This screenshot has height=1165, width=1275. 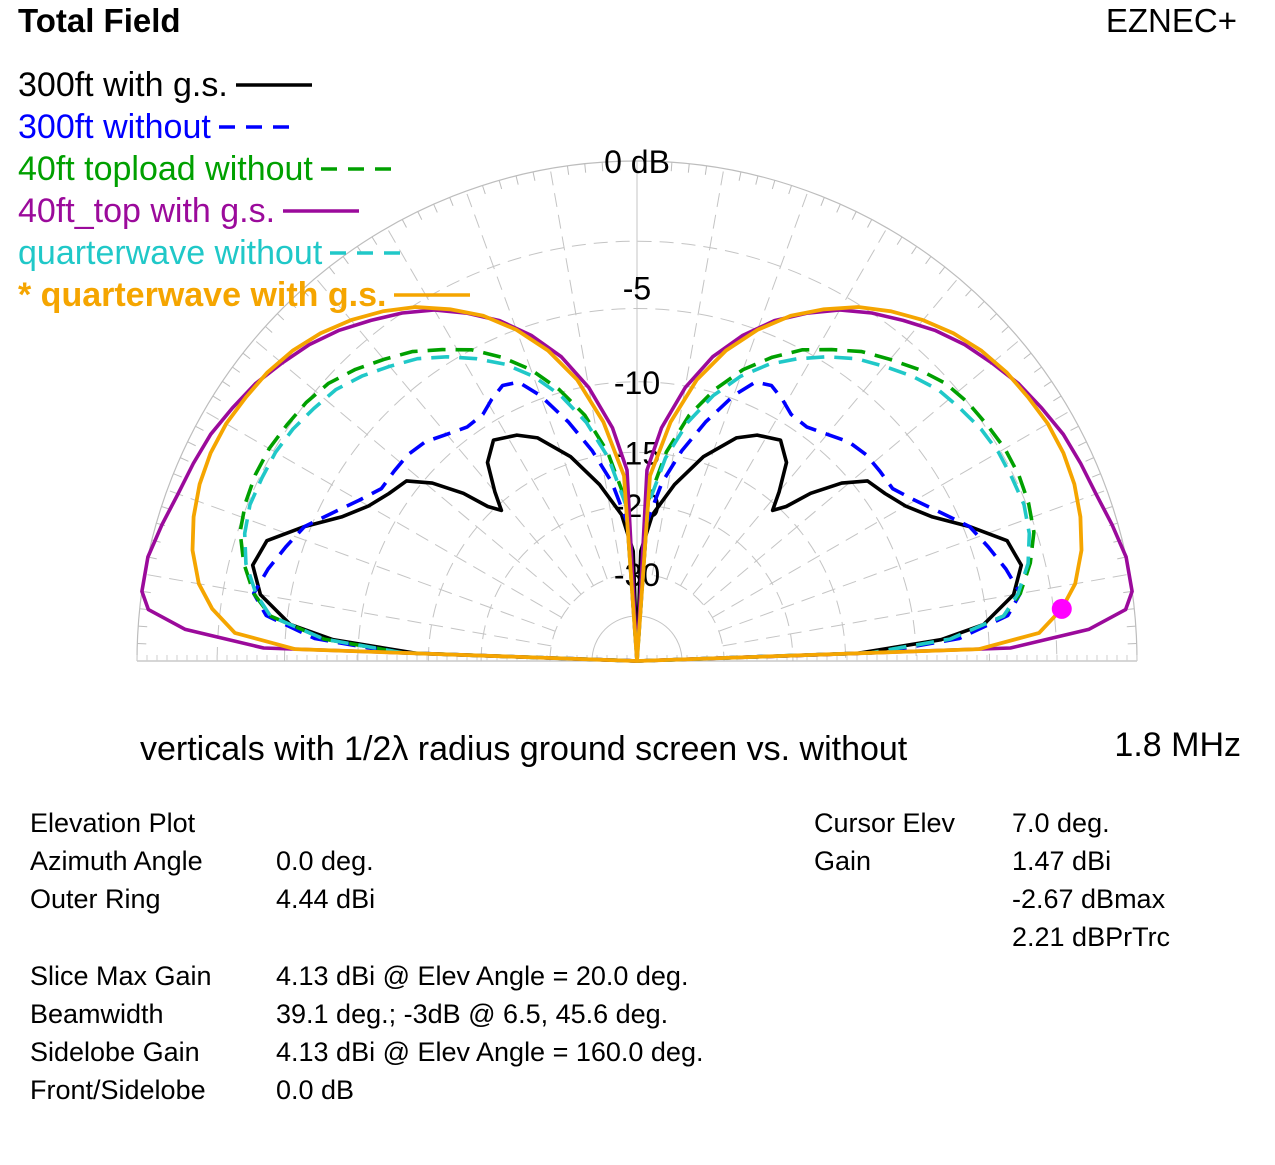 What do you see at coordinates (325, 861) in the screenshot?
I see `info-left-value: 0.0 deg.` at bounding box center [325, 861].